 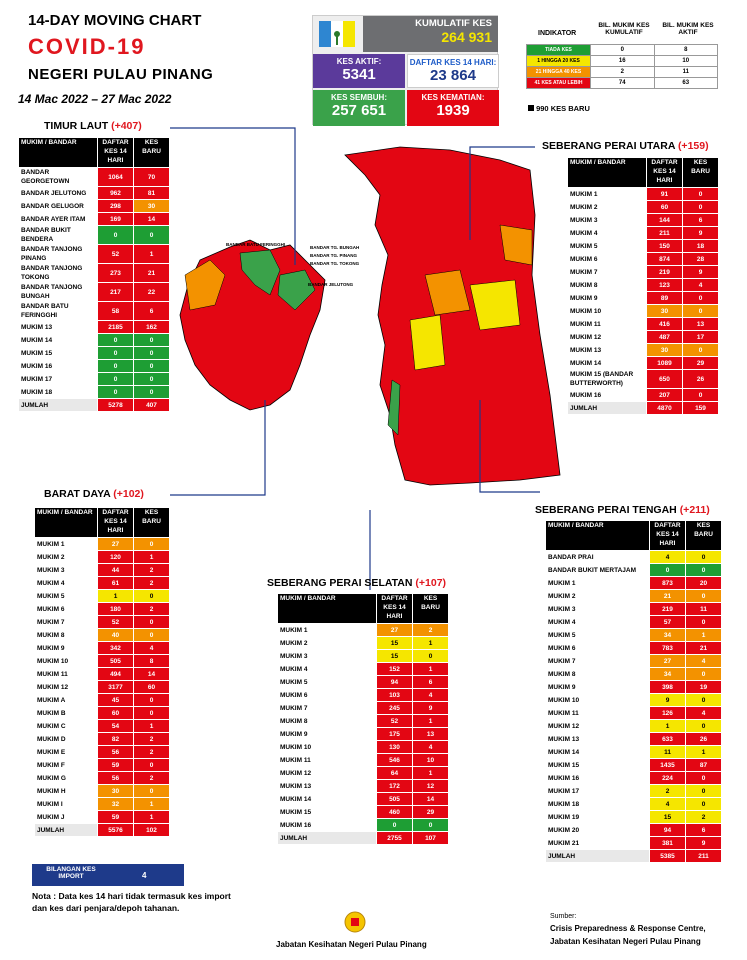 What do you see at coordinates (622, 61) in the screenshot?
I see `indicator-row: 1 HINGGA 20 KES 16 10` at bounding box center [622, 61].